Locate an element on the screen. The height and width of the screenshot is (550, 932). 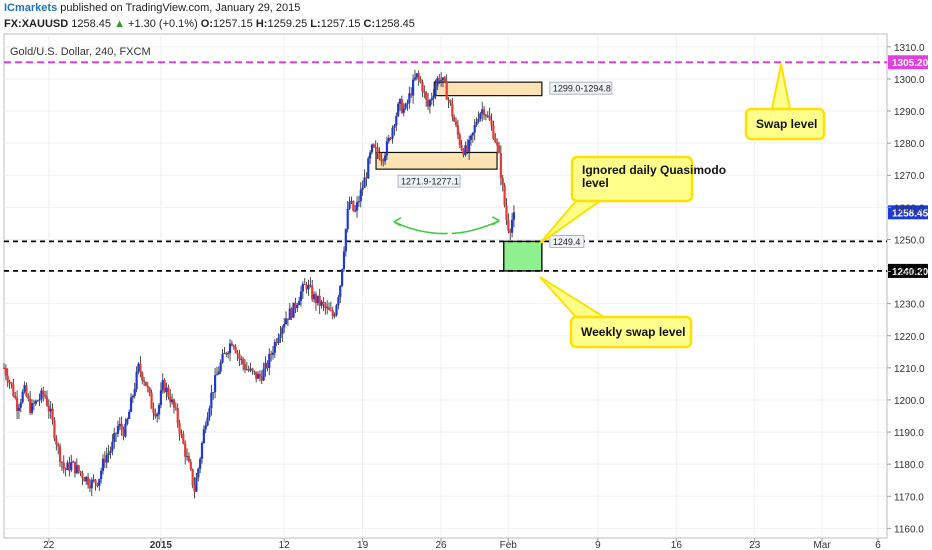
x-tick-label: 22 is located at coordinates (49, 545).